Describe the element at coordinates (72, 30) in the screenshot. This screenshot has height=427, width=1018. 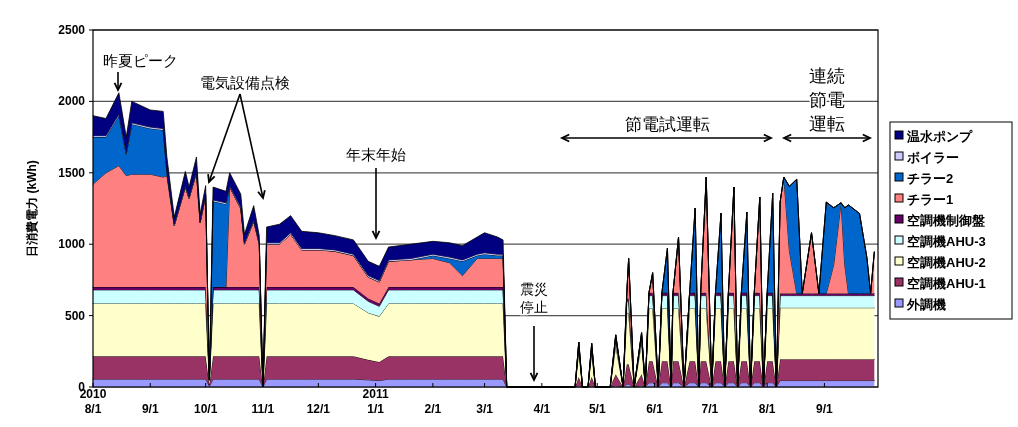
I see `y-tick-label: 2500` at that location.